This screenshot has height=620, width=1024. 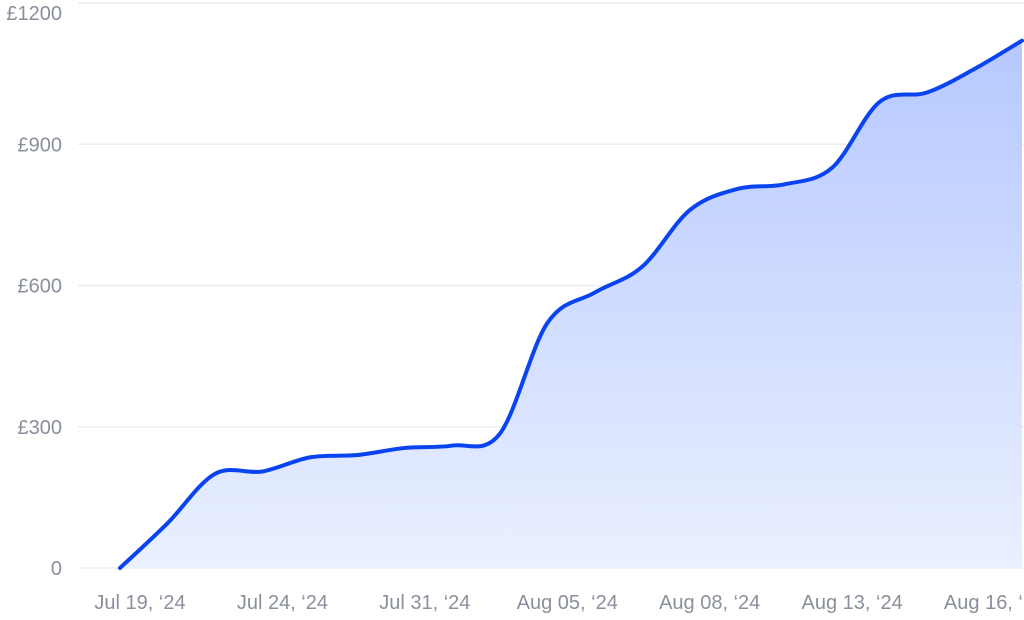 What do you see at coordinates (40, 145) in the screenshot?
I see `y-tick-label: £900` at bounding box center [40, 145].